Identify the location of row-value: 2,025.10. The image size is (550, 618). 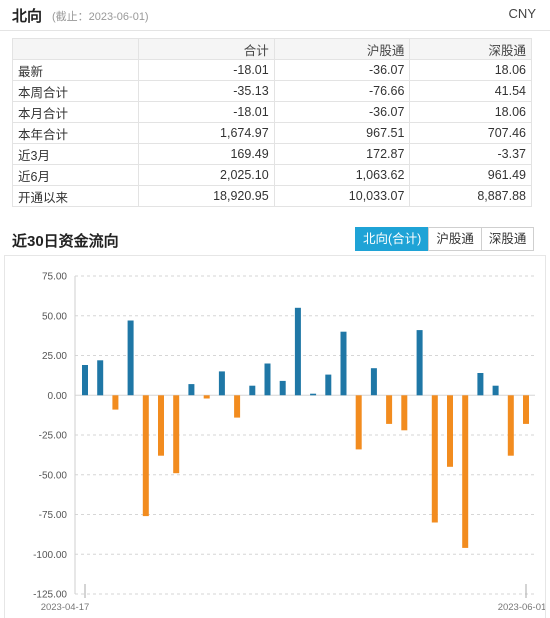
(206, 175).